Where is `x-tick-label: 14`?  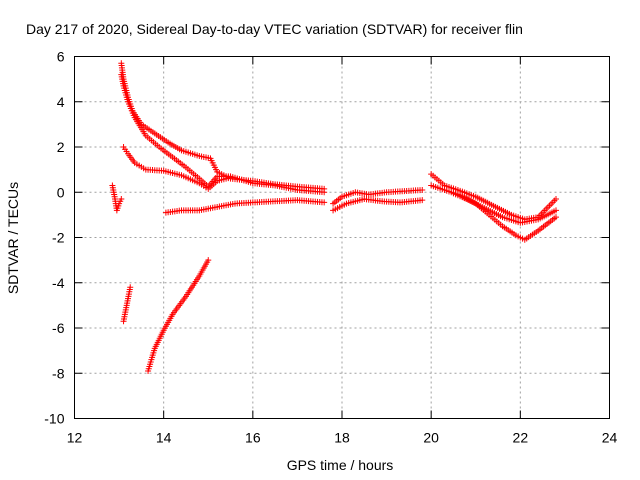 x-tick-label: 14 is located at coordinates (164, 438).